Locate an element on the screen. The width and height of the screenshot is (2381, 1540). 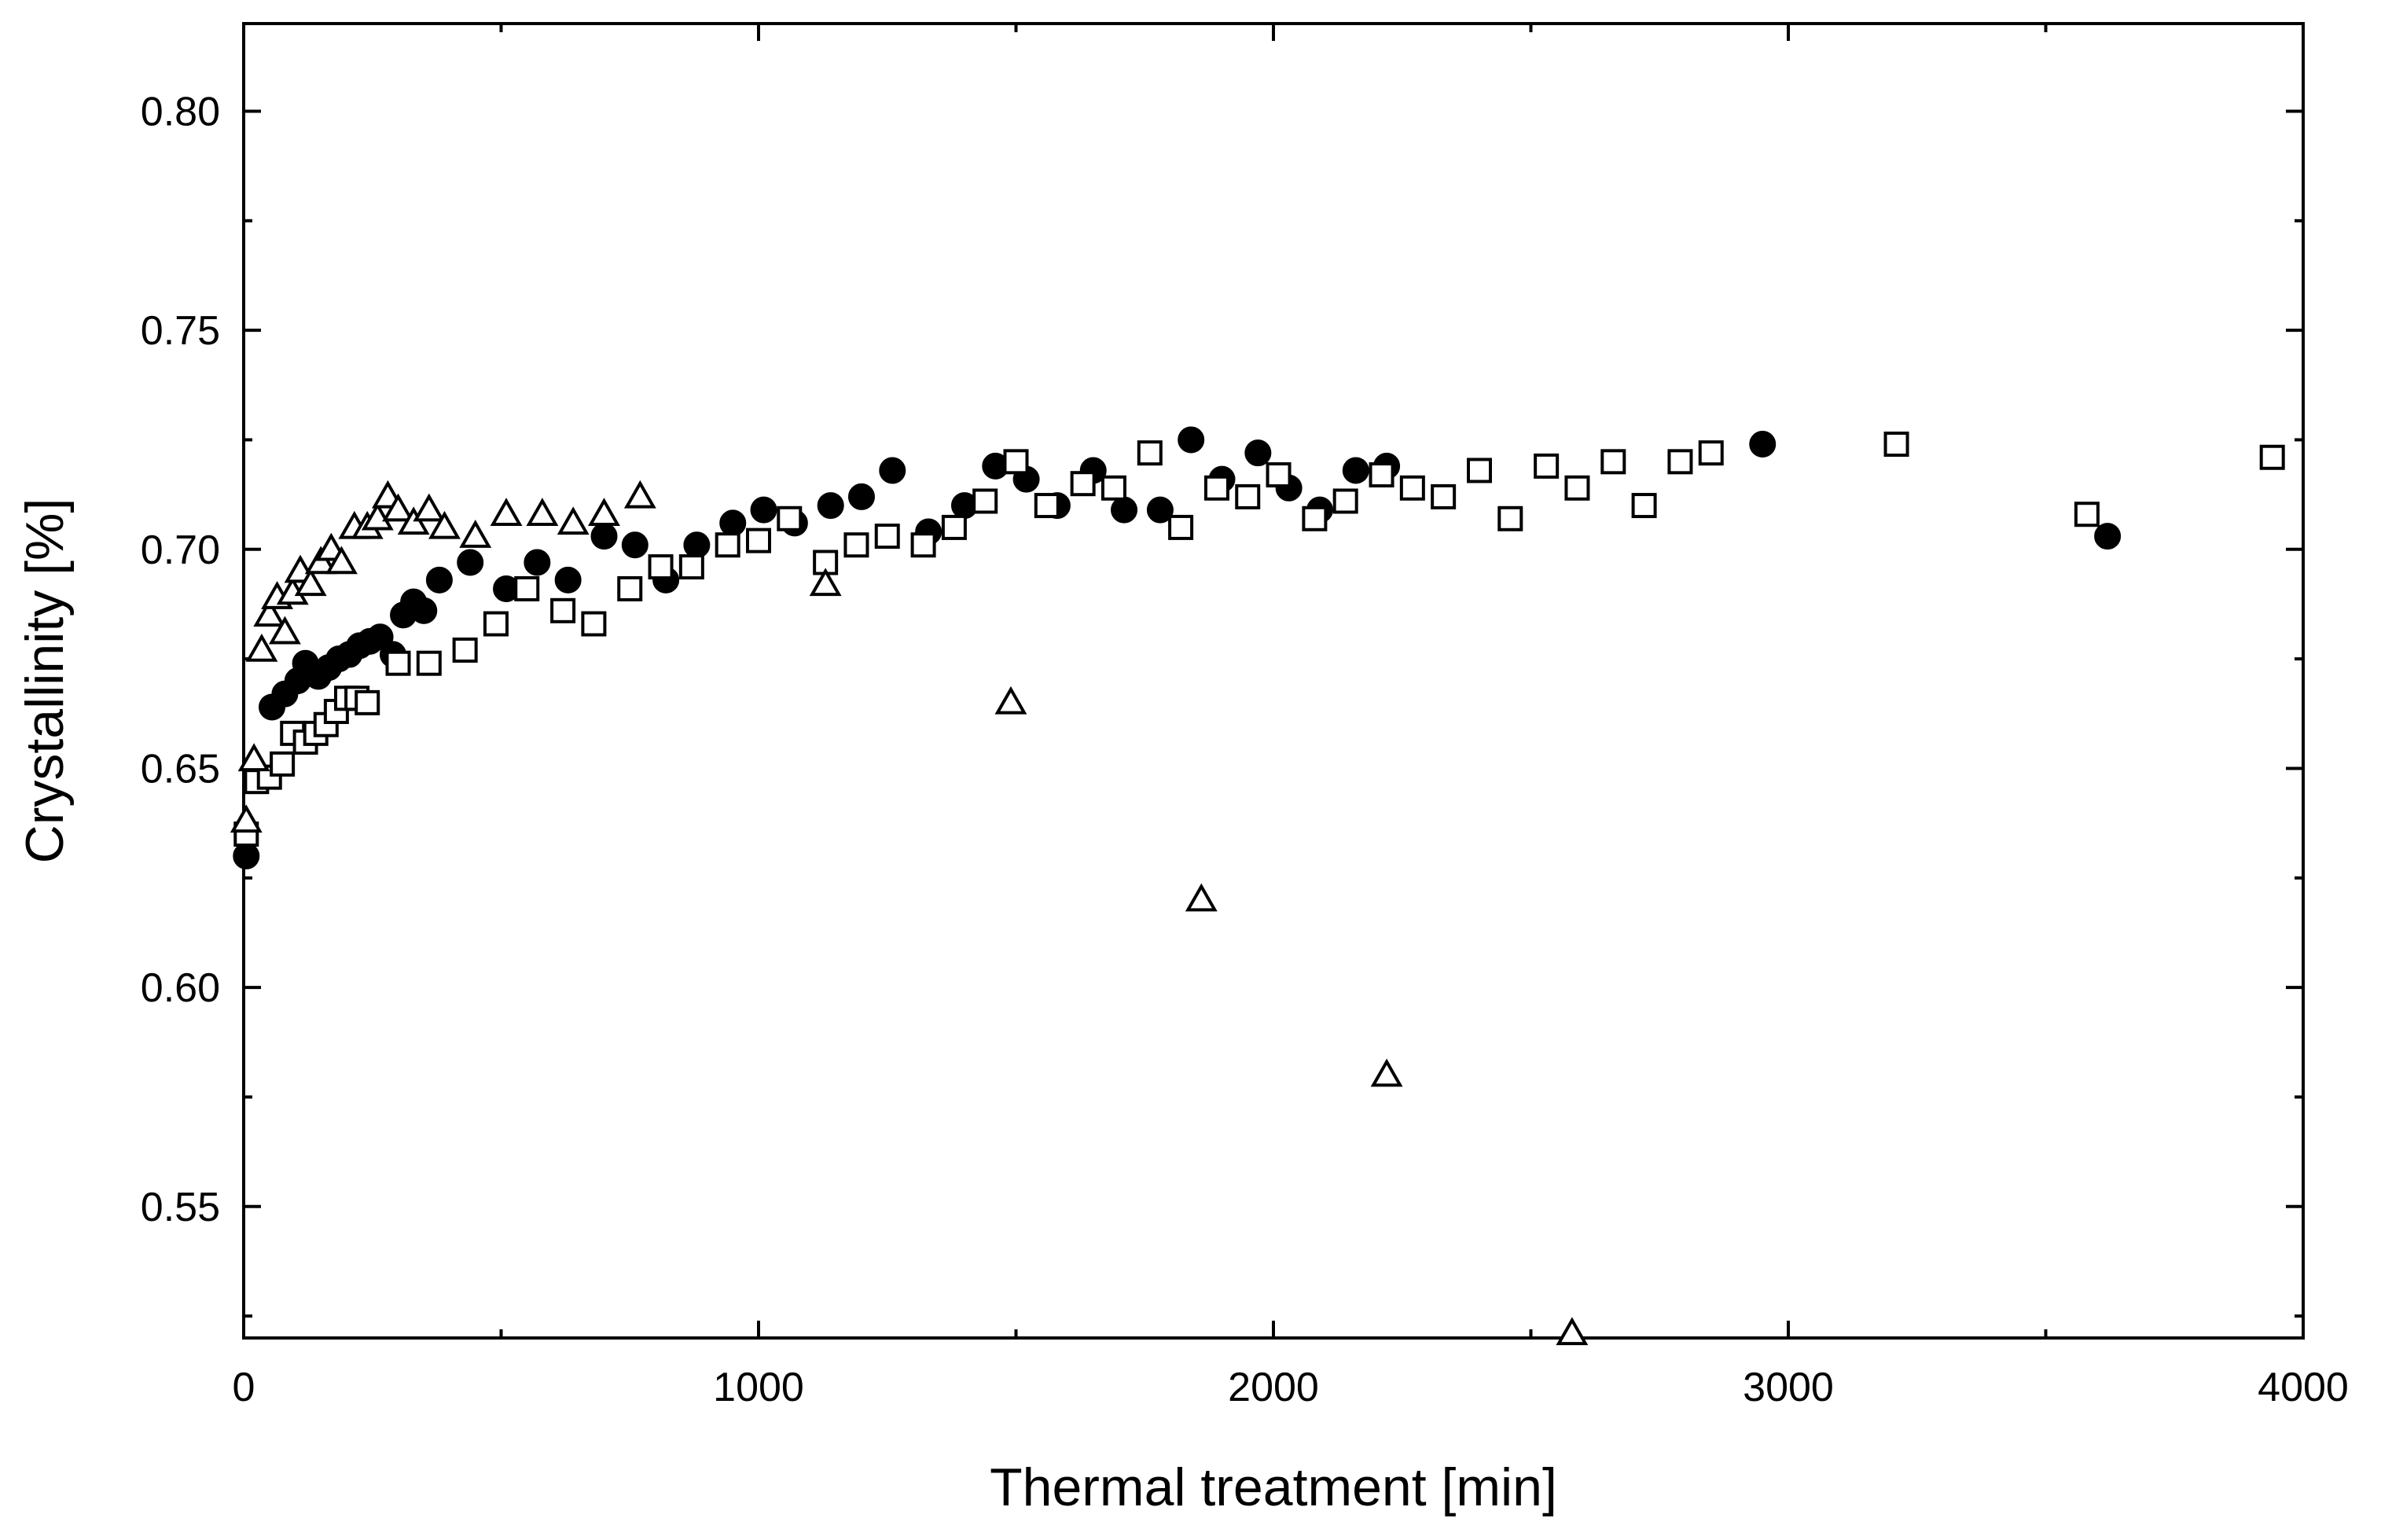
y-tick-label: 0.60 is located at coordinates (181, 988).